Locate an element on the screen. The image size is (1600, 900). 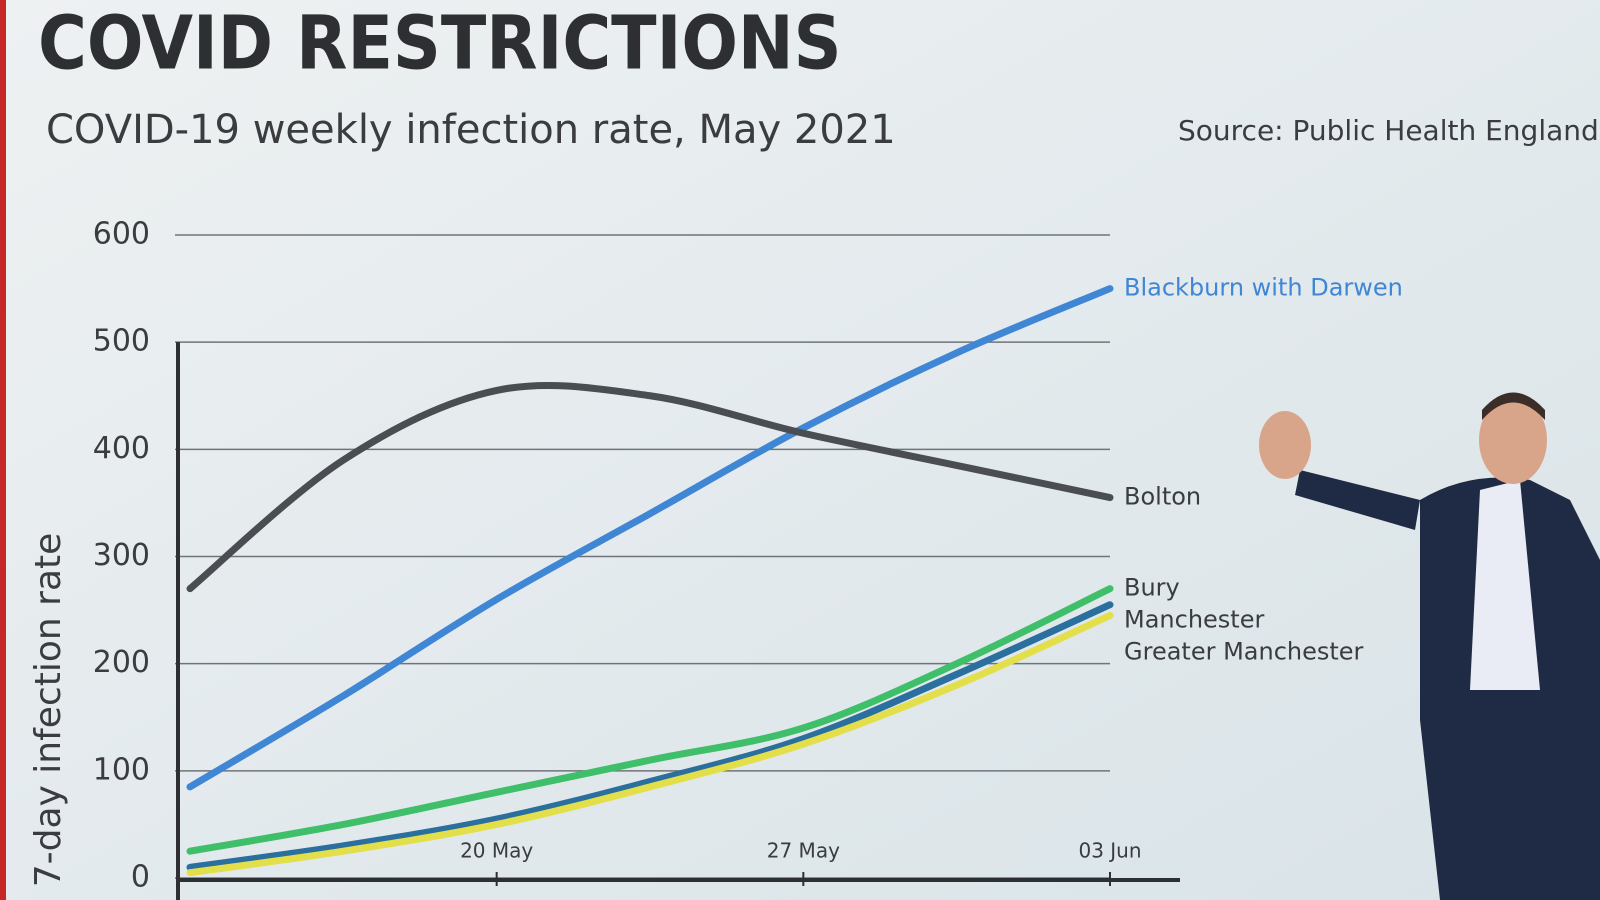
subtitle: COVID-19 weekly infection rate, May 2021 is located at coordinates (471, 130).